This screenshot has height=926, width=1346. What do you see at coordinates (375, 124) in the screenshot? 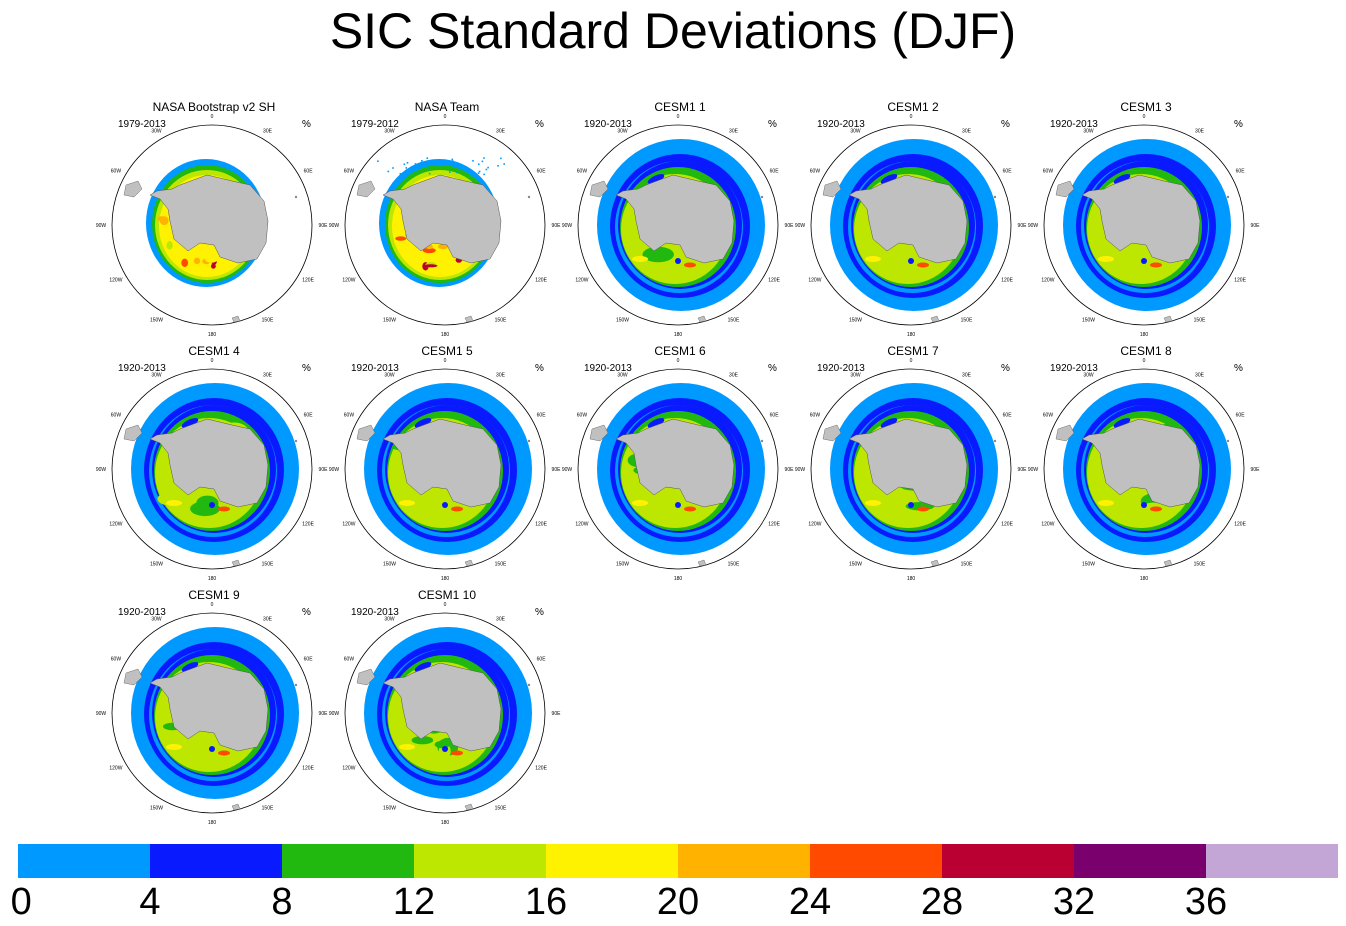
I see `panel-period: 1979-2012` at bounding box center [375, 124].